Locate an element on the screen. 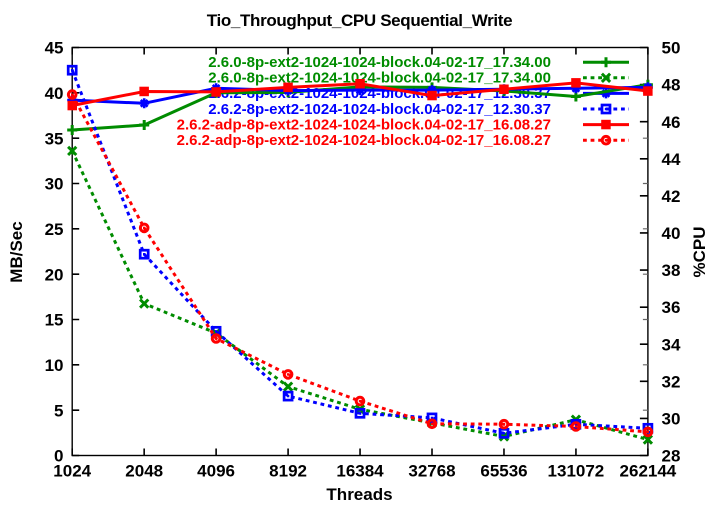  svg-text: 38 is located at coordinates (671, 270).